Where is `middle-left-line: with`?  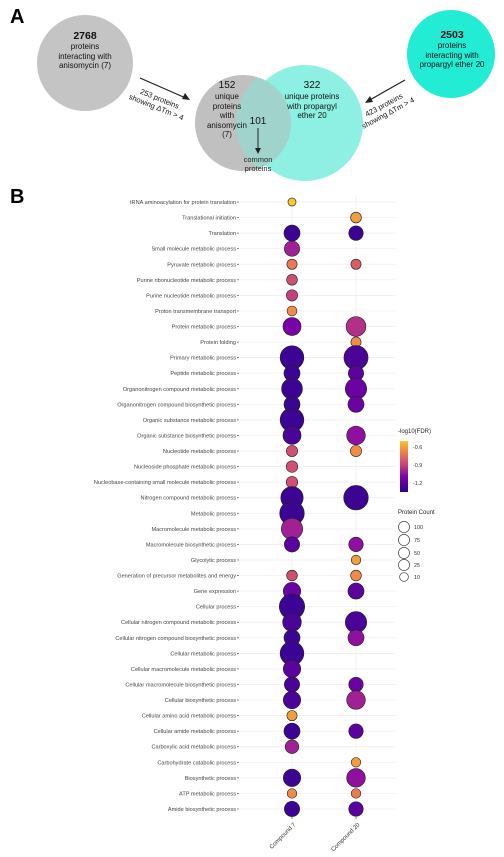 middle-left-line: with is located at coordinates (227, 115).